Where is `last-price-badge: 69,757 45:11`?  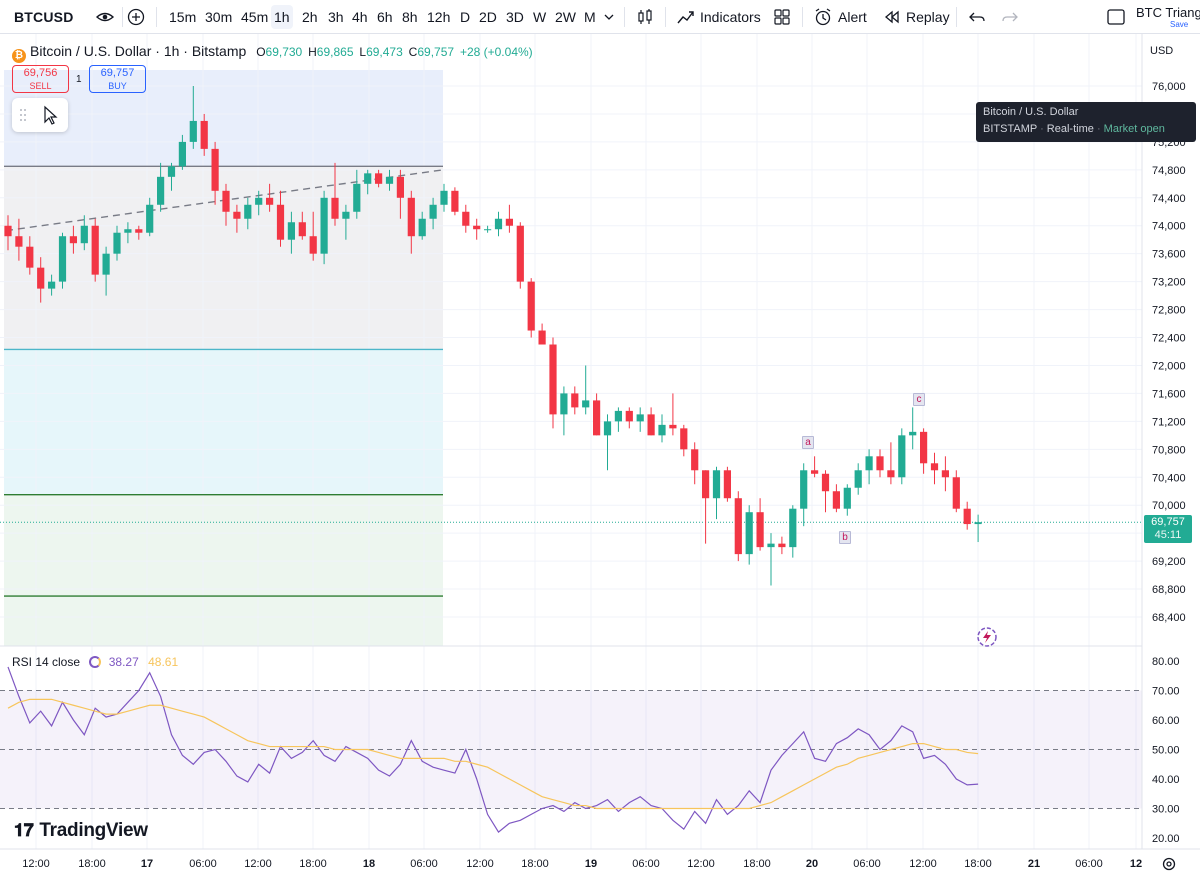
last-price-badge: 69,757 45:11 is located at coordinates (1168, 529).